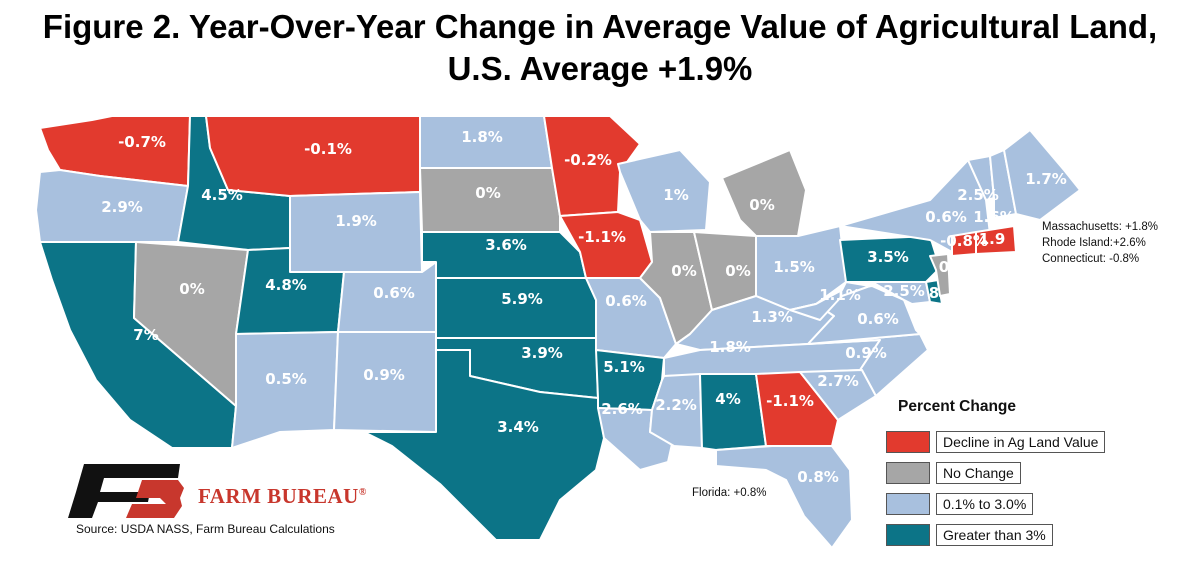  Describe the element at coordinates (772, 317) in the screenshot. I see `state-label-kentucky: 1.3%` at that location.